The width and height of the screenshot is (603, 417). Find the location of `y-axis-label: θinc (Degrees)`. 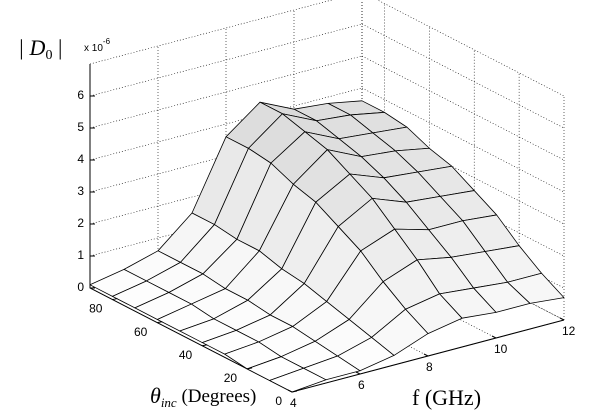

y-axis-label: θinc (Degrees) is located at coordinates (203, 396).